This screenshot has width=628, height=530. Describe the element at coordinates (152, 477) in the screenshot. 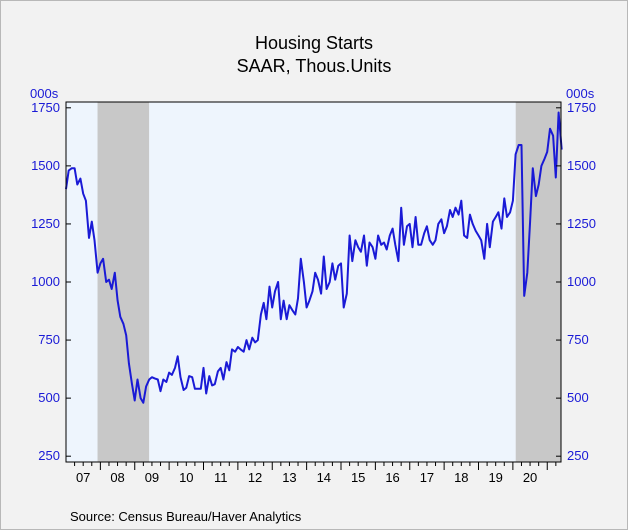

I see `xtick-label-09: 09` at that location.